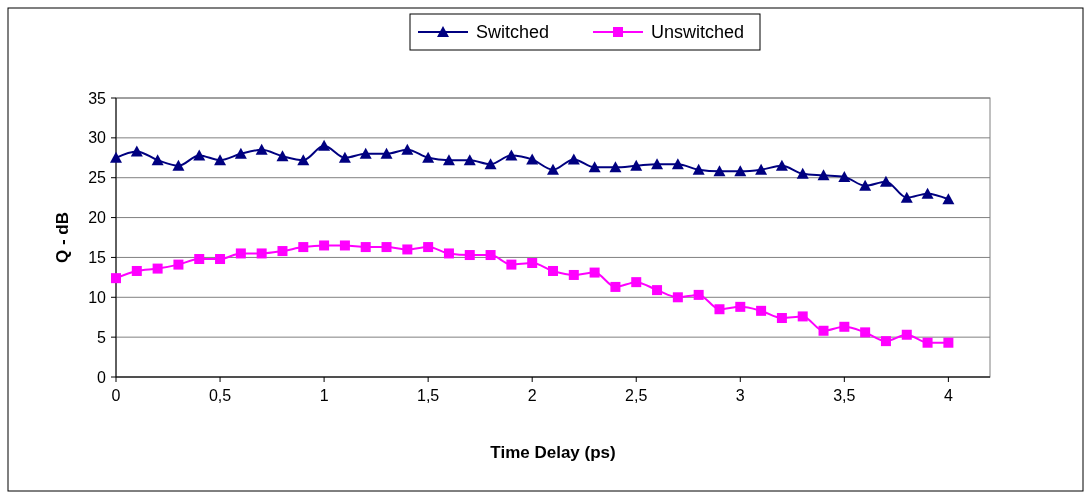  What do you see at coordinates (97, 98) in the screenshot?
I see `y-tick-label: 35` at bounding box center [97, 98].